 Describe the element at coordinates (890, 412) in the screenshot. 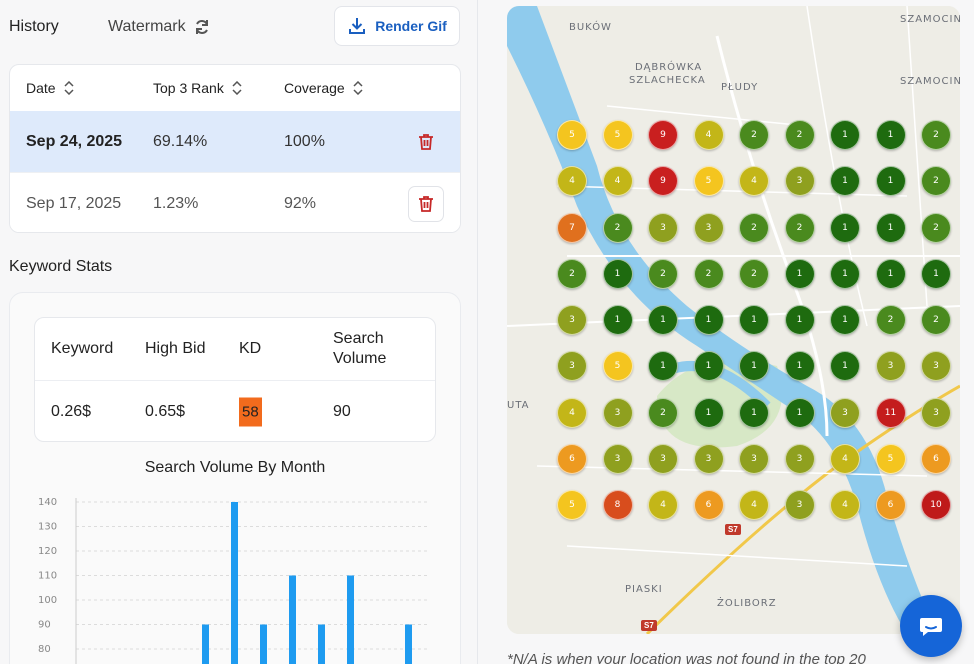

I see `rank-dot: 11` at that location.